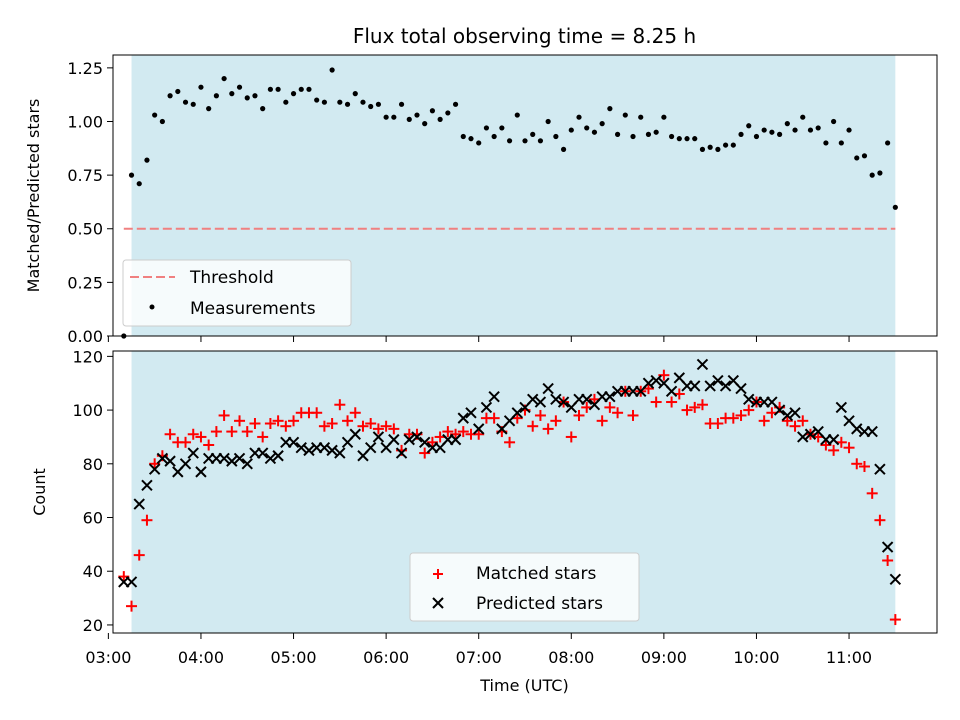 The width and height of the screenshot is (960, 720). Describe the element at coordinates (87, 410) in the screenshot. I see `y-tick-label: 100` at that location.